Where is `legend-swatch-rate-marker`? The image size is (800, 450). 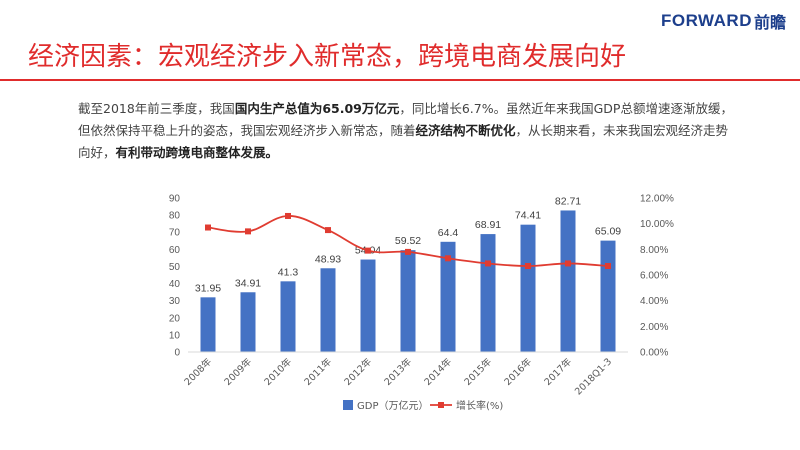 legend-swatch-rate-marker is located at coordinates (441, 405).